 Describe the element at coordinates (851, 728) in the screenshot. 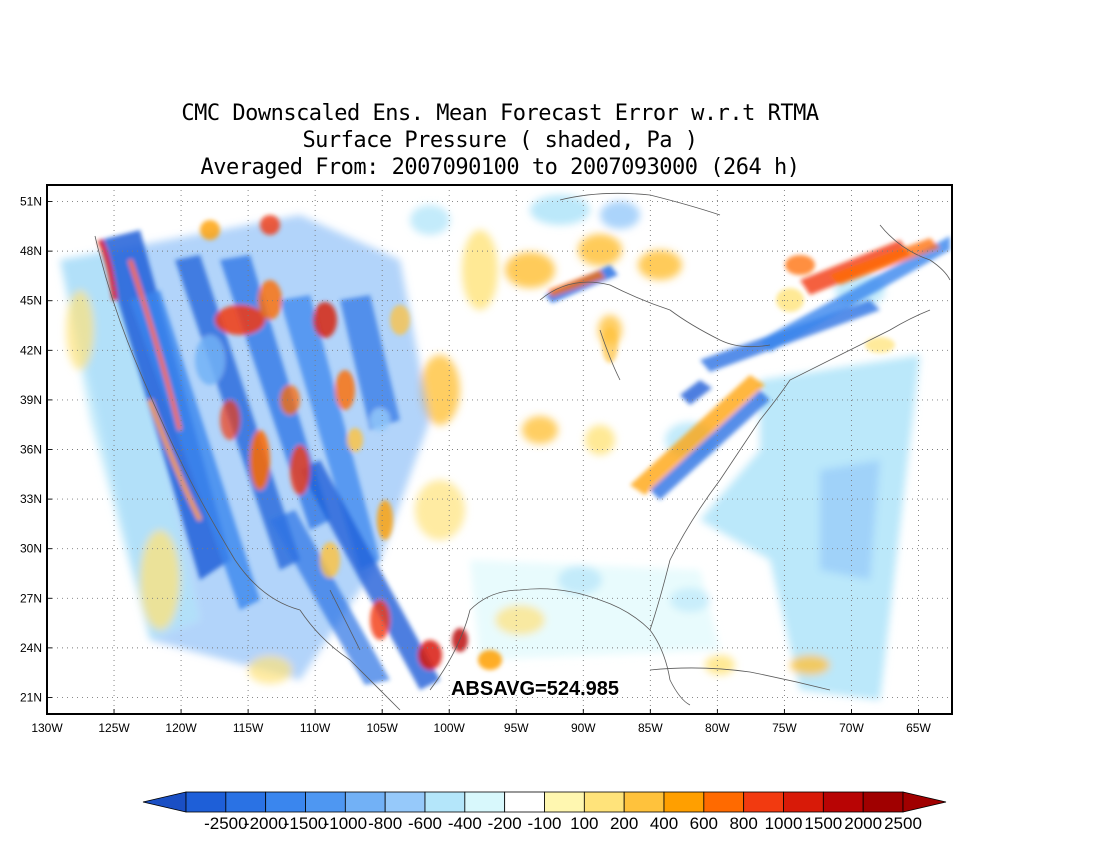

I see `lon-label: 70W` at that location.